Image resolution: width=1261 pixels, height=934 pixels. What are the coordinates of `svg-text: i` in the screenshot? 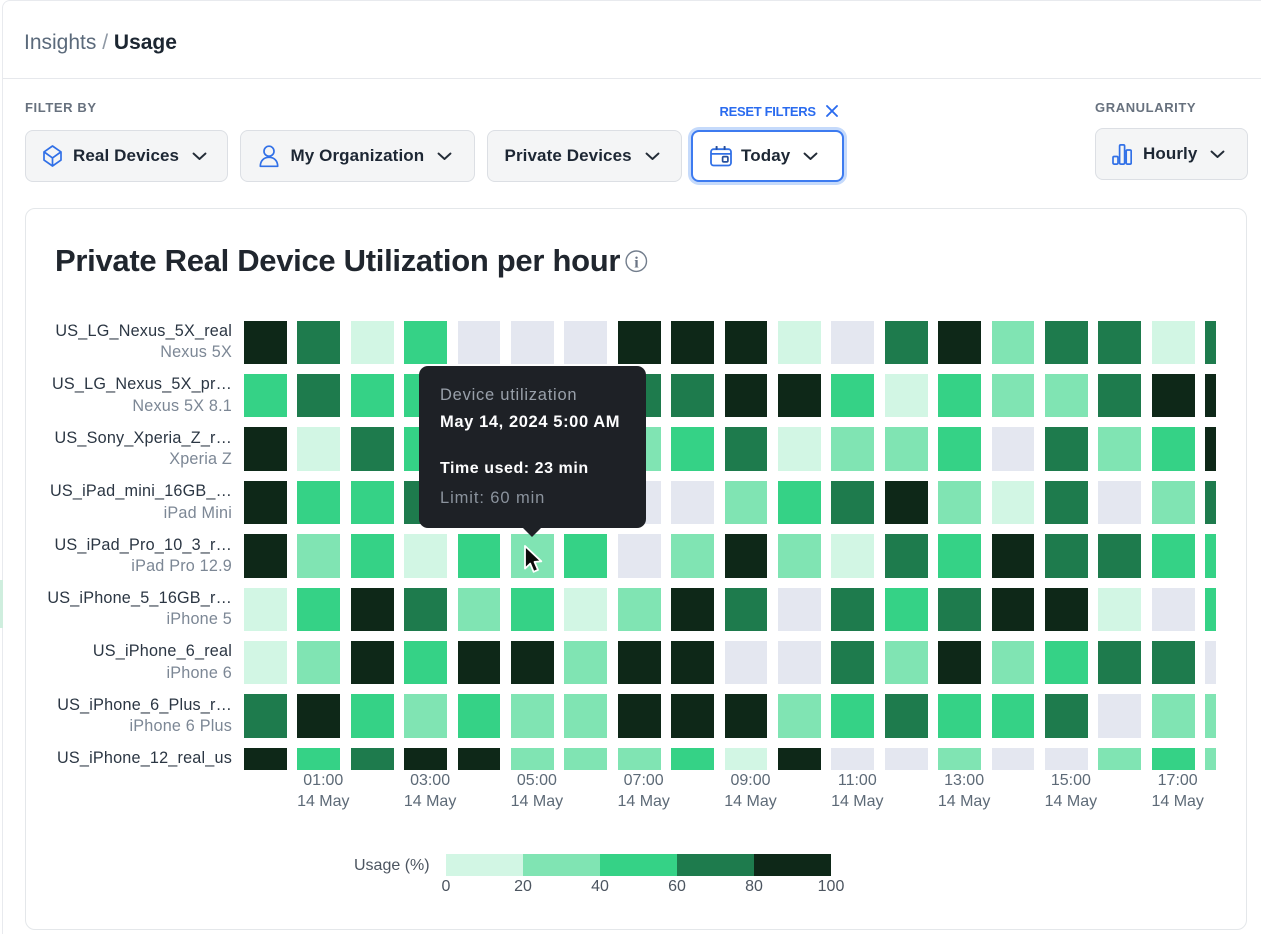 It's located at (636, 262).